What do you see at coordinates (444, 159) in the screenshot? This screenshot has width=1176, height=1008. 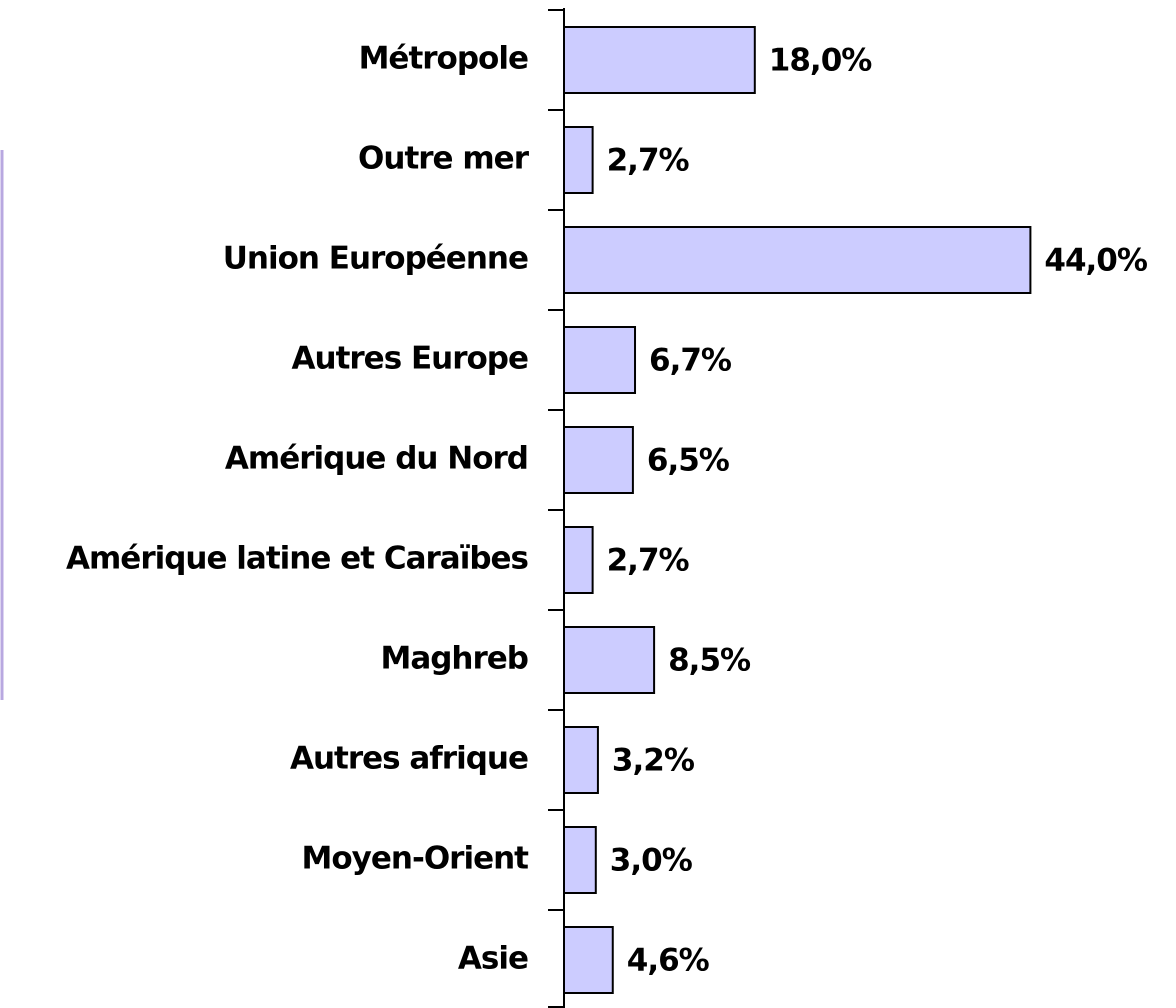 I see `y-tick-label: Outre mer` at bounding box center [444, 159].